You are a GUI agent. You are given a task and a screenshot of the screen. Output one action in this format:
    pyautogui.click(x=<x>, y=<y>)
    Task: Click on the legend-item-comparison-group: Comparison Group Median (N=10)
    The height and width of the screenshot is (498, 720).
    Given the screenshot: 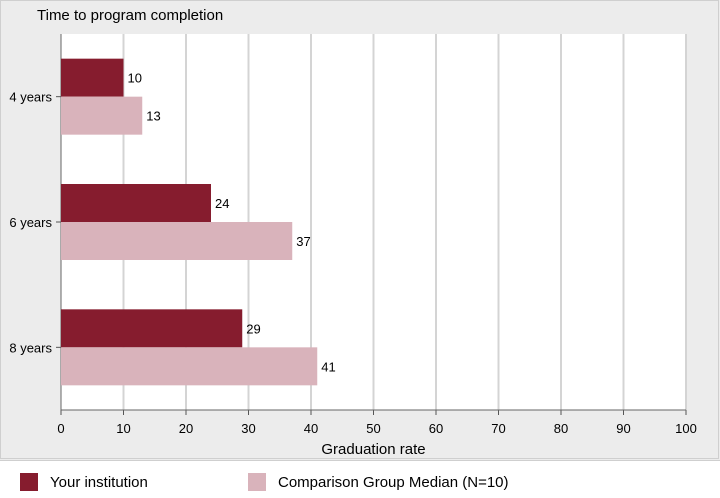 What is the action you would take?
    pyautogui.click(x=378, y=482)
    